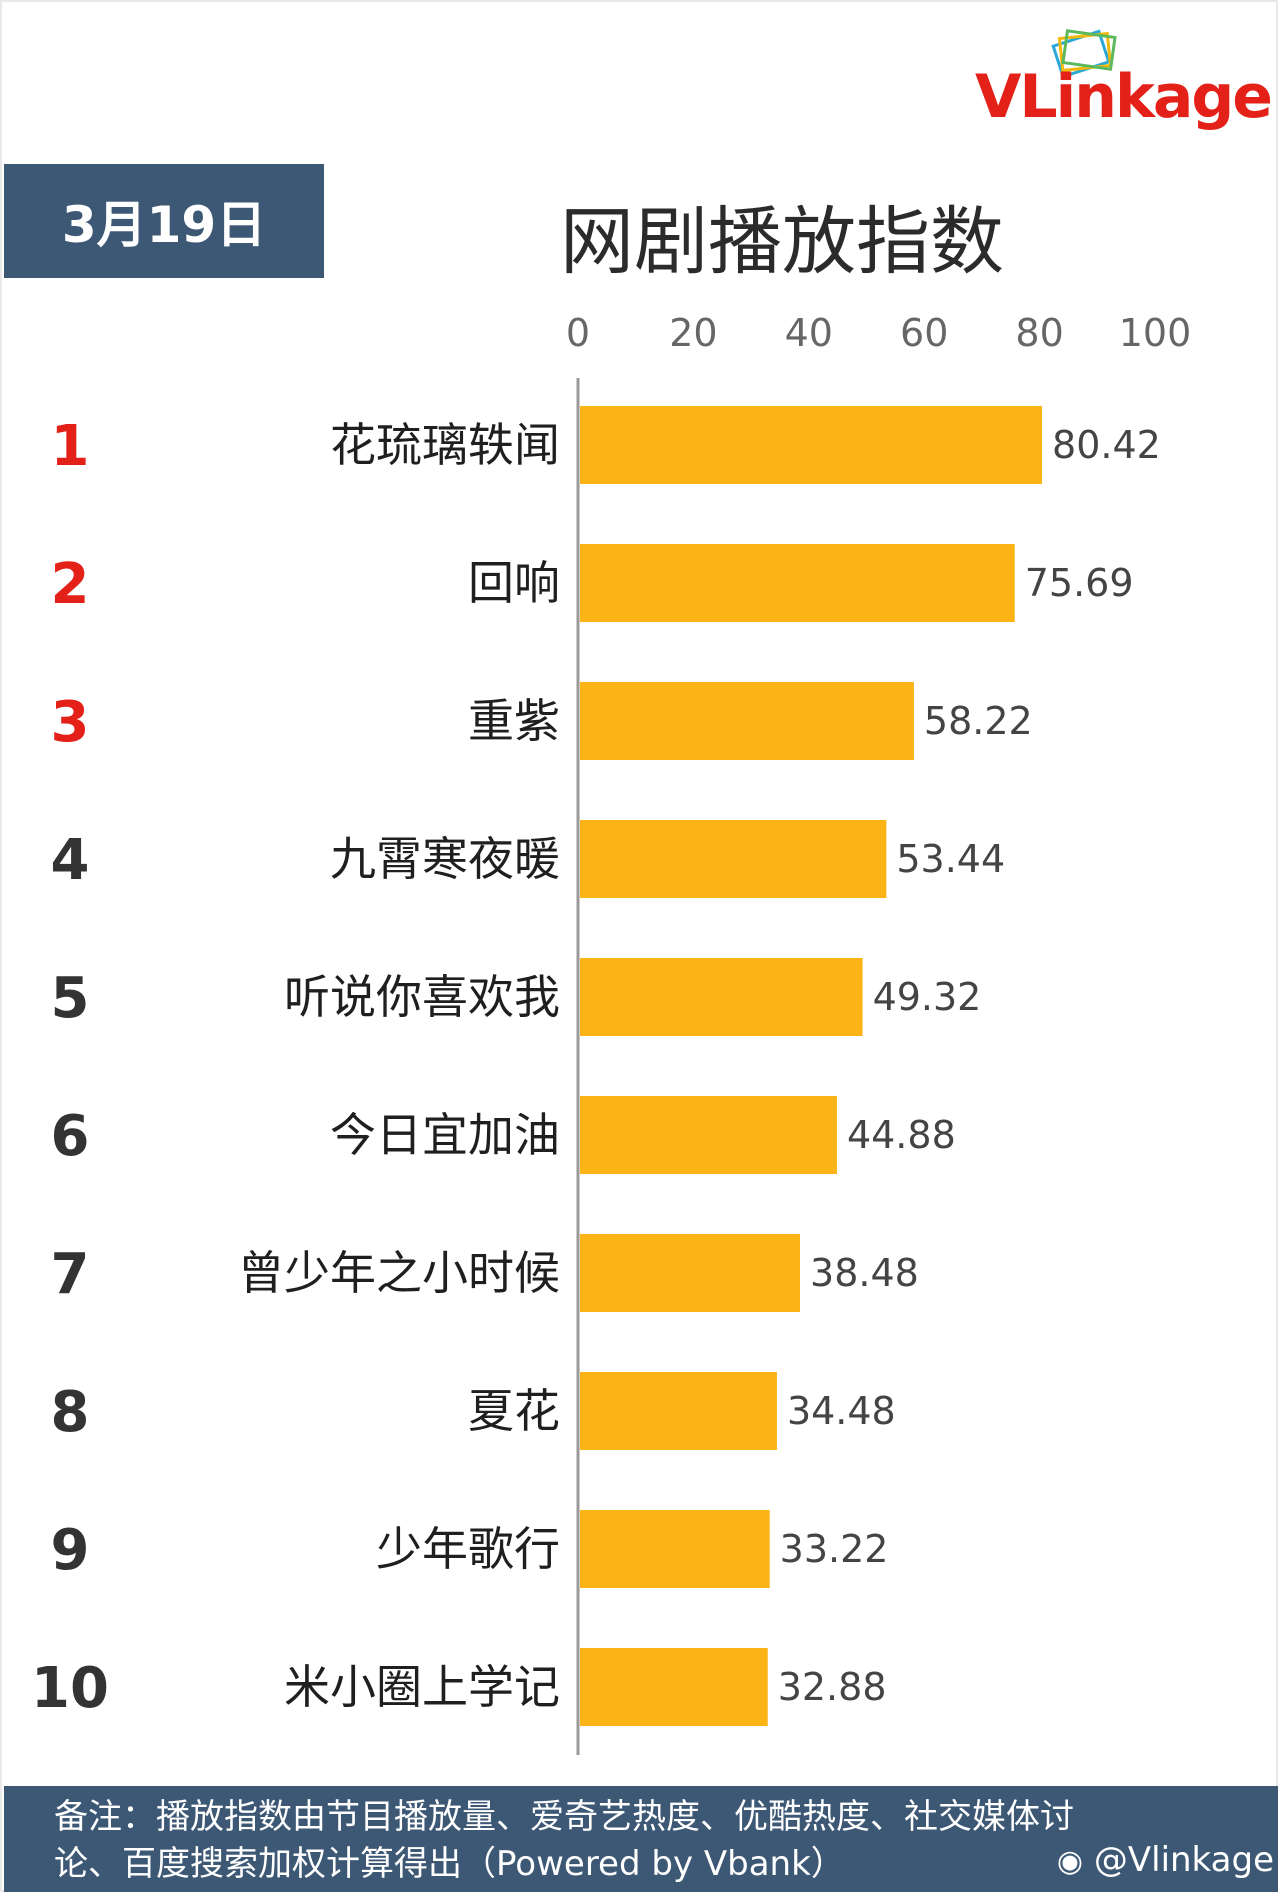 Image resolution: width=1282 pixels, height=1896 pixels. I want to click on rank-label: 5, so click(70, 998).